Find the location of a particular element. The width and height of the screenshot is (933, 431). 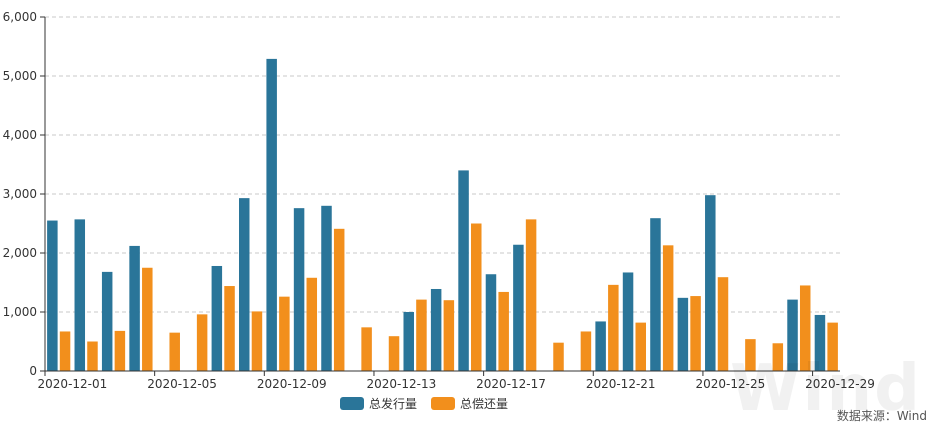

x-tick-label: 2020-12-05 is located at coordinates (182, 384).